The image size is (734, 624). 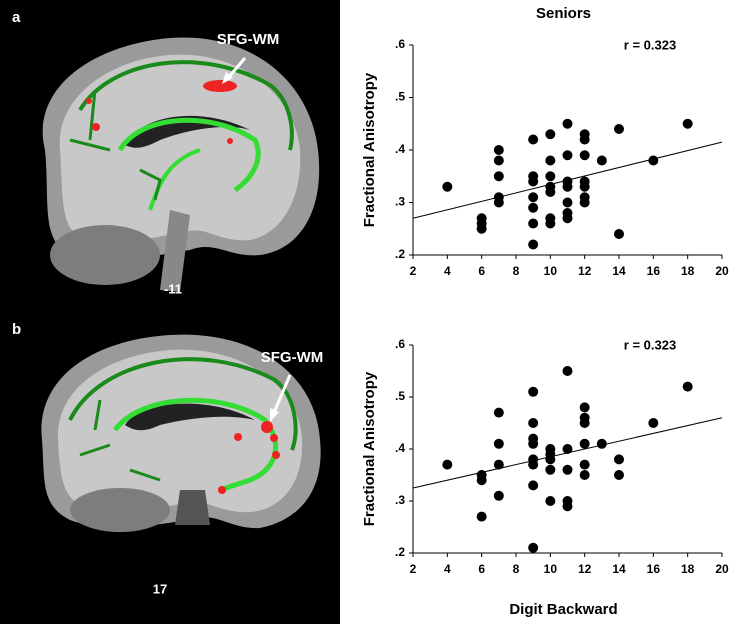 What do you see at coordinates (650, 44) in the screenshot?
I see `annotation: r = 0.323` at bounding box center [650, 44].